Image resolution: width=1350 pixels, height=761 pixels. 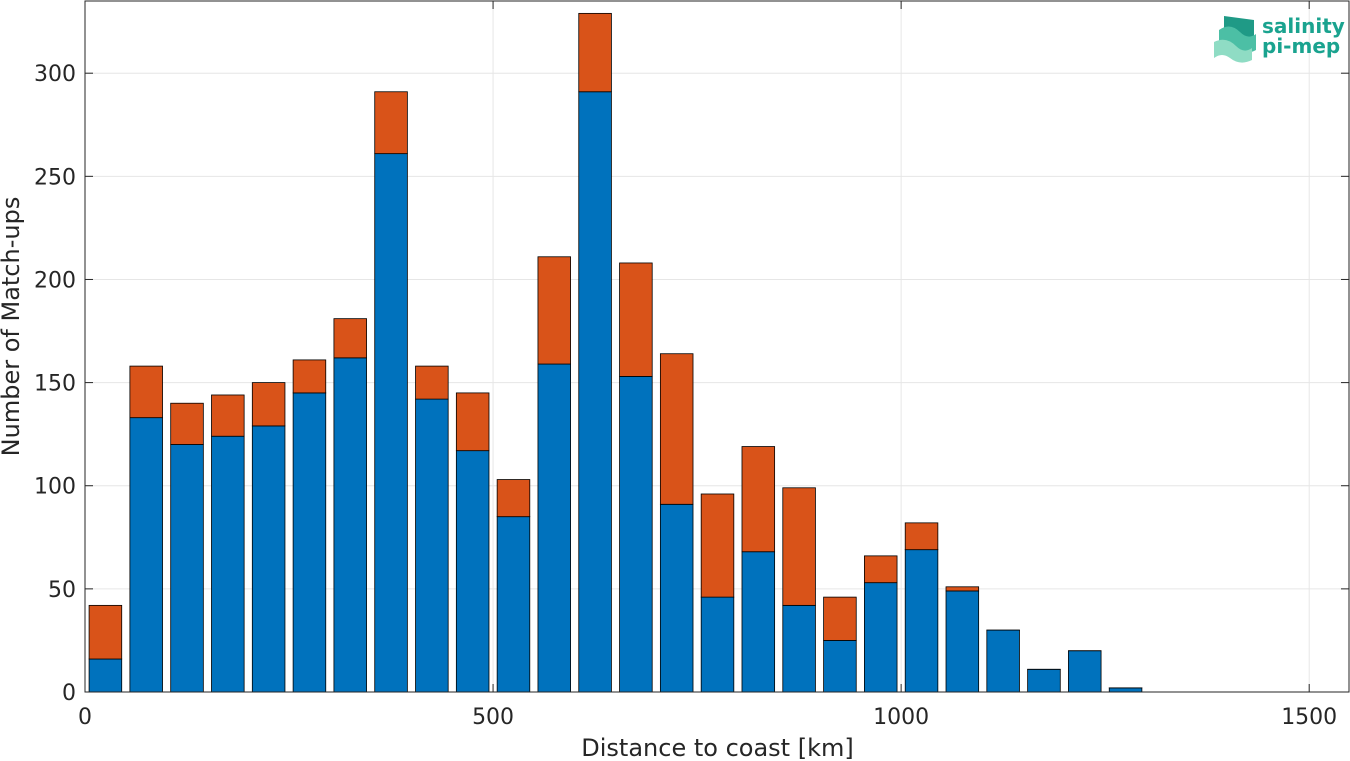 I want to click on x-tick-label: 1000, so click(x=901, y=717).